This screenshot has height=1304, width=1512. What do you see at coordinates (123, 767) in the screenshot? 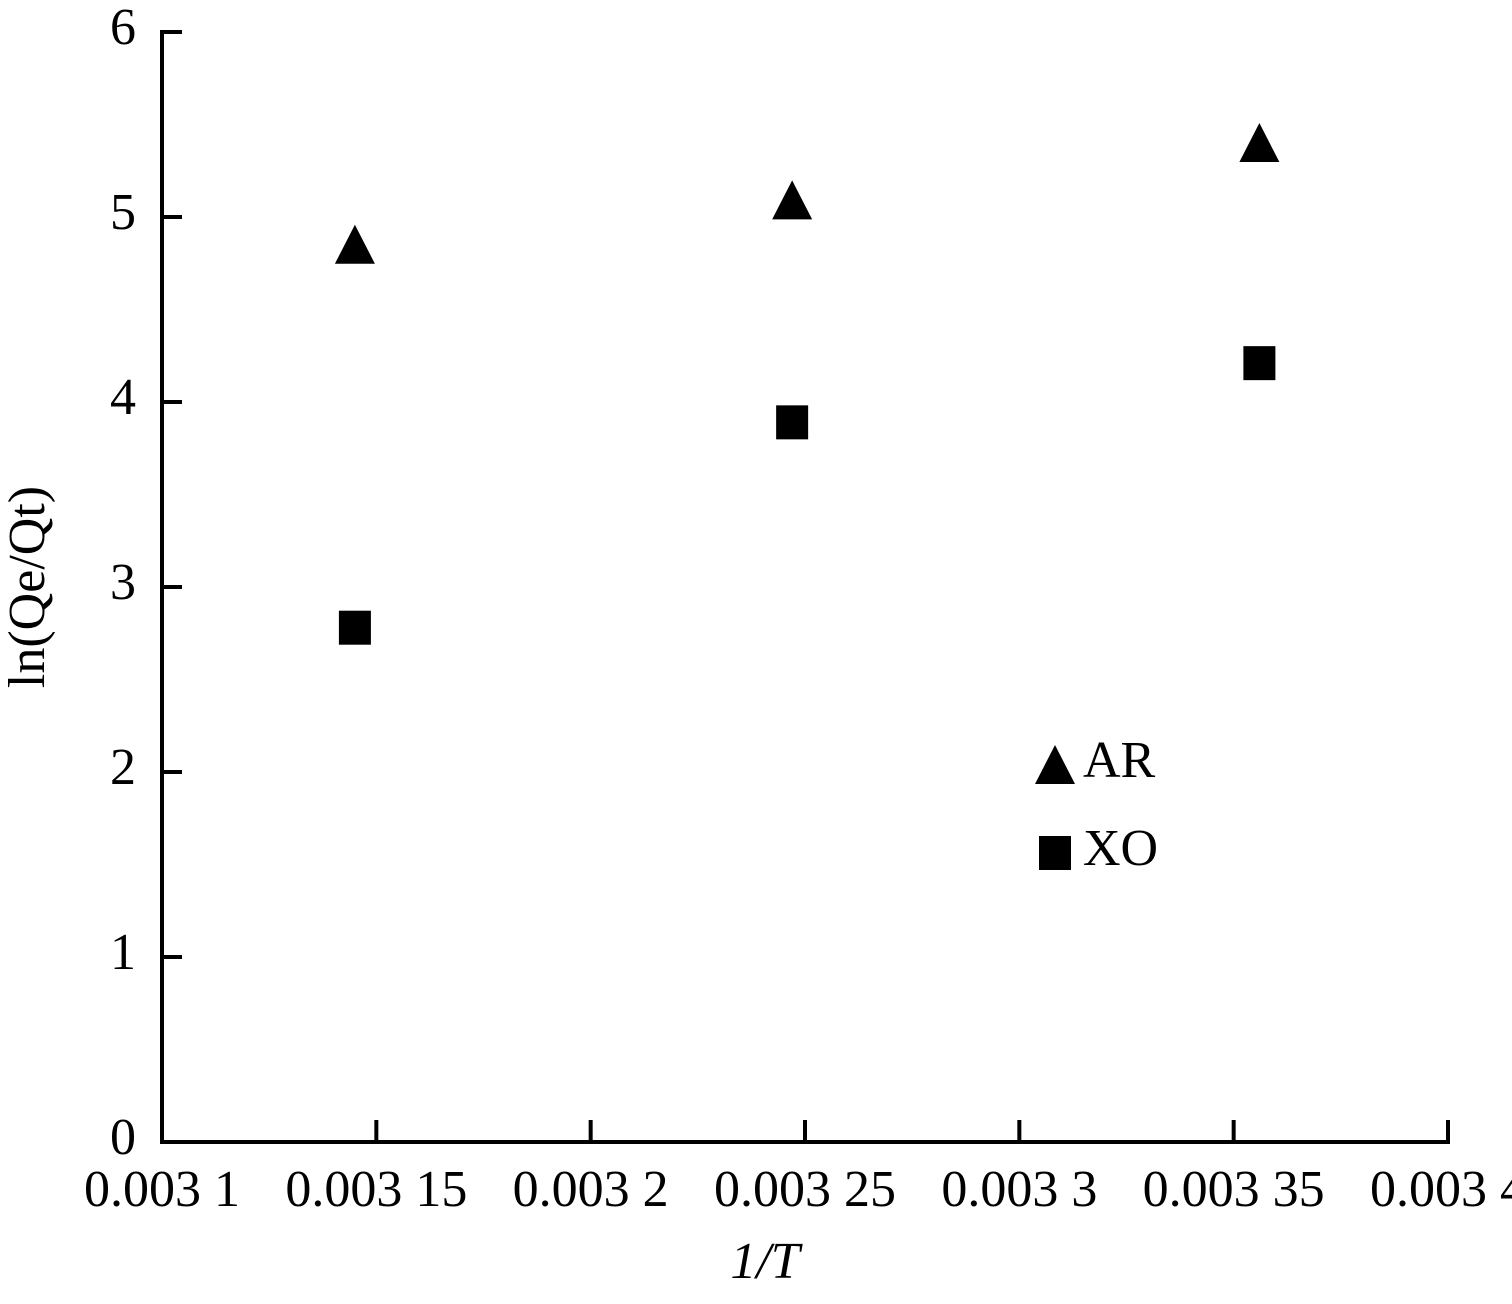
I see `y-tick-label: 2` at bounding box center [123, 767].